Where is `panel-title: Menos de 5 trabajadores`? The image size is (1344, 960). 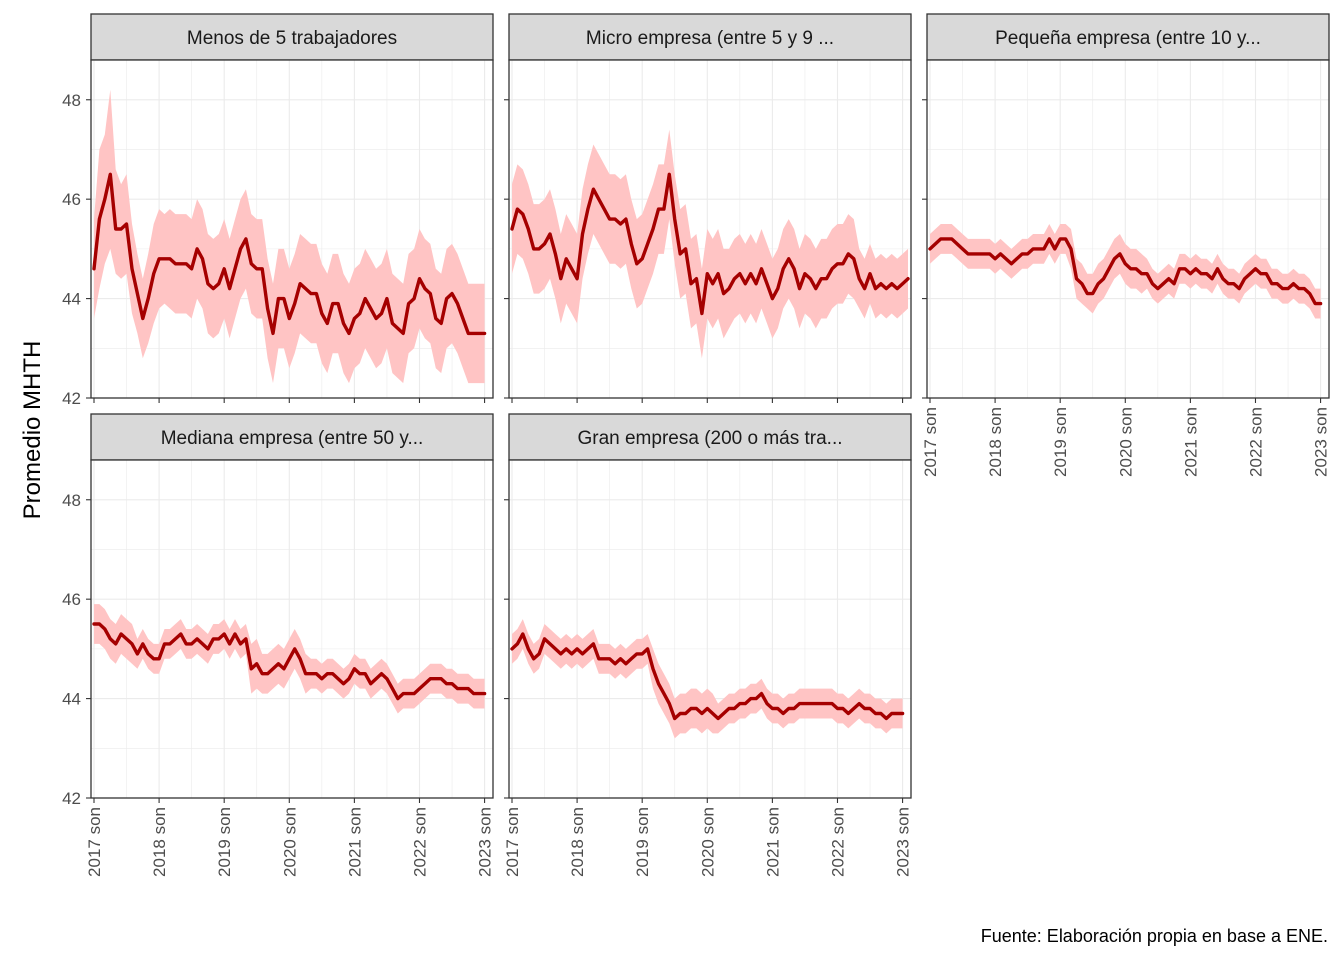 panel-title: Menos de 5 trabajadores is located at coordinates (292, 38).